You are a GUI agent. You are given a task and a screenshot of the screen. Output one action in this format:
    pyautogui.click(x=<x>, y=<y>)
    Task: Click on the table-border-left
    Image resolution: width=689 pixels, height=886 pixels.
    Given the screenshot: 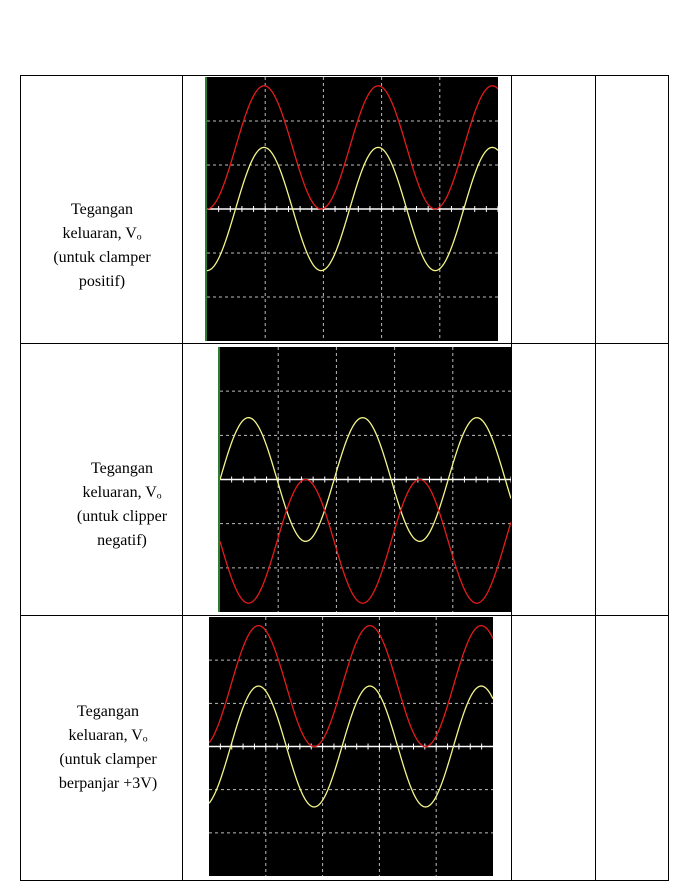 What is the action you would take?
    pyautogui.click(x=20, y=478)
    